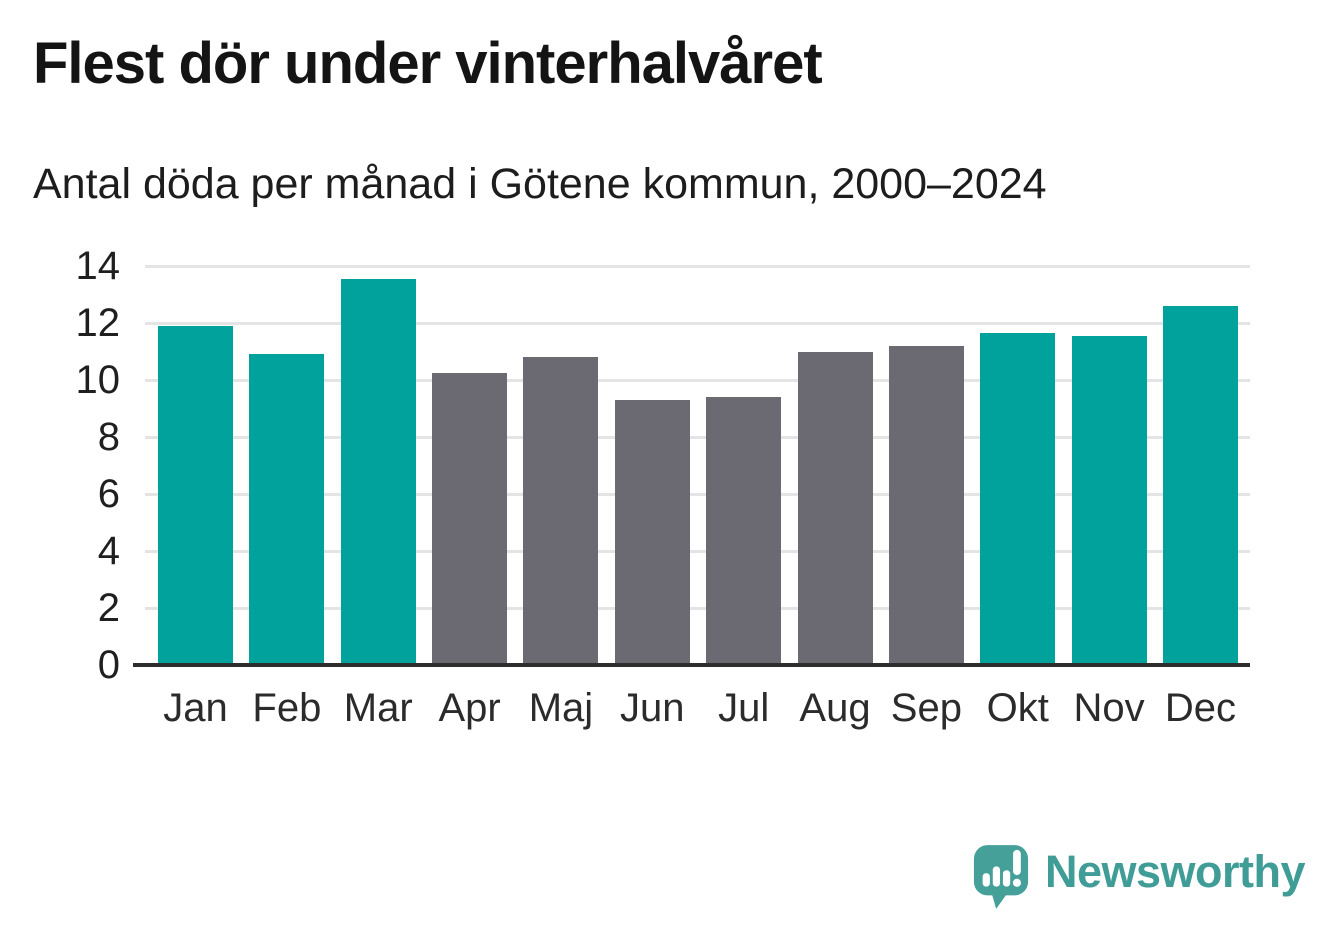 The height and width of the screenshot is (939, 1322). Describe the element at coordinates (1001, 877) in the screenshot. I see `newsworthy-speech-bubble-chart-icon` at that location.